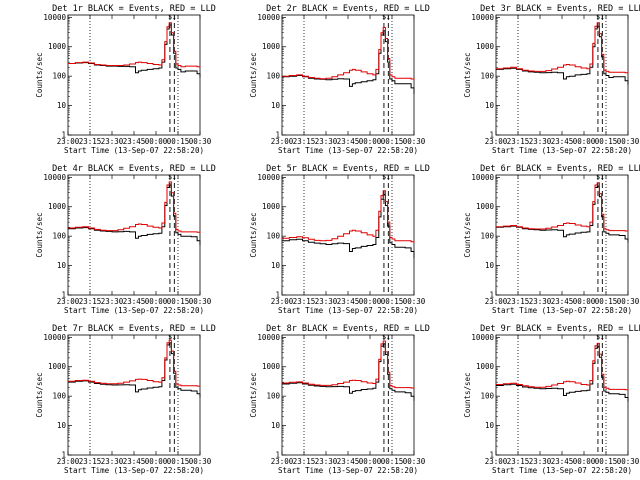 This screenshot has width=640, height=480. Describe the element at coordinates (134, 9) in the screenshot. I see `panel-title: Det 1r BLACK = Events, RED = LLD` at that location.